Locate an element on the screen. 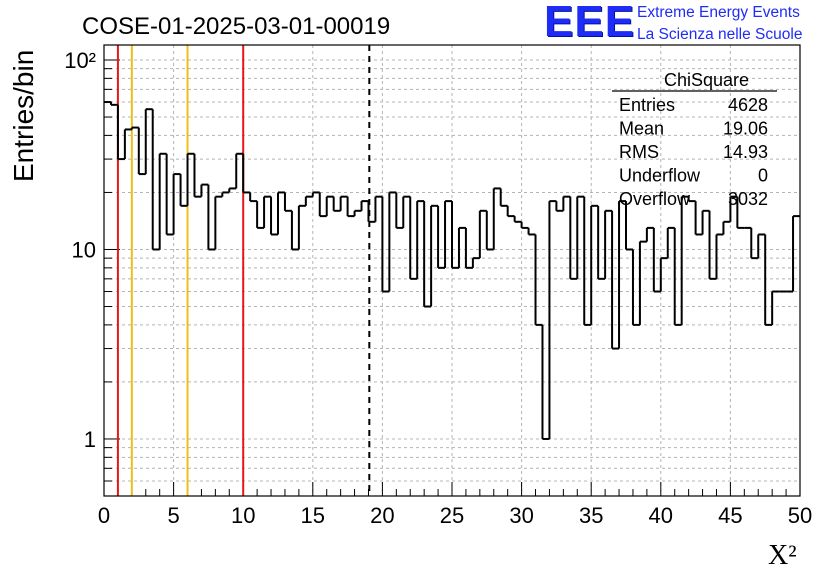 The image size is (836, 577). y-tick-label: 1 is located at coordinates (90, 439).